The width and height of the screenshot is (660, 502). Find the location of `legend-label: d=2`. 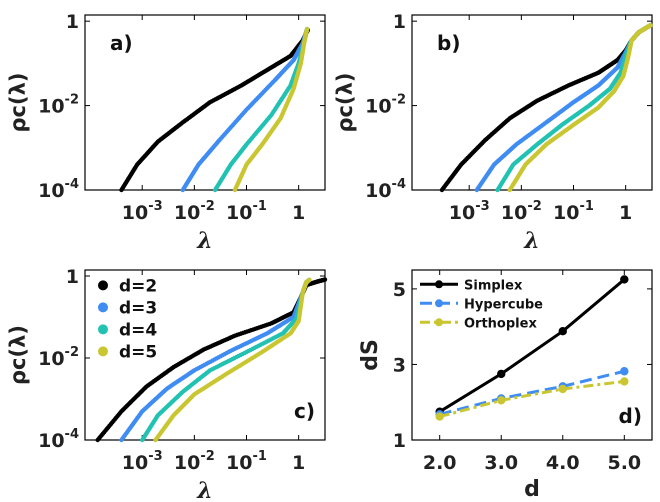

legend-label: d=2 is located at coordinates (138, 286).